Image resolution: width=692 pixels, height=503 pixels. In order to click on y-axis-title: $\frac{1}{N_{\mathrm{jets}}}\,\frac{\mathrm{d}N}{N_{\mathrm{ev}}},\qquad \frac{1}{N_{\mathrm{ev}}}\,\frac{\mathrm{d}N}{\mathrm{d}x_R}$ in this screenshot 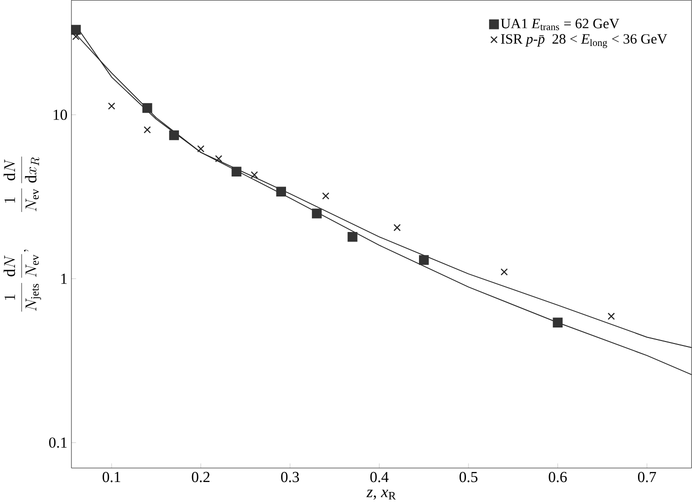, I will do `click(23, 234)`.